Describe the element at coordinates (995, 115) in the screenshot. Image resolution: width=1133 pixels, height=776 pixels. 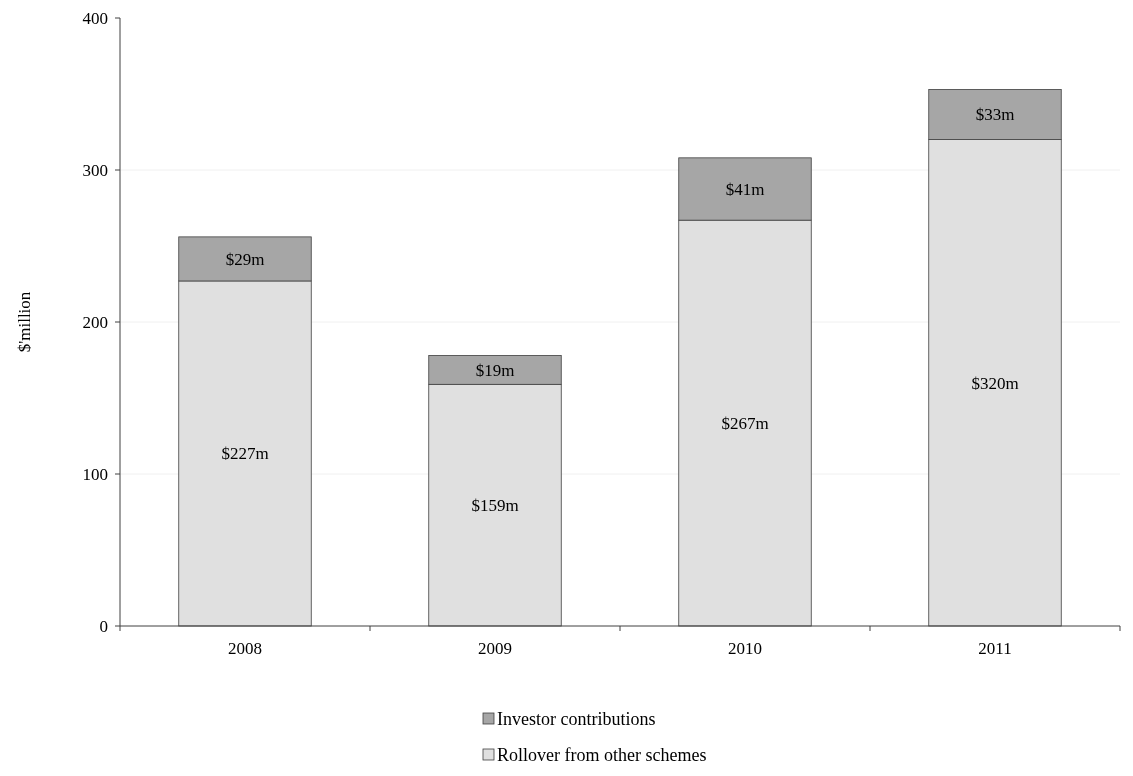
I see `data-label: $33m` at that location.